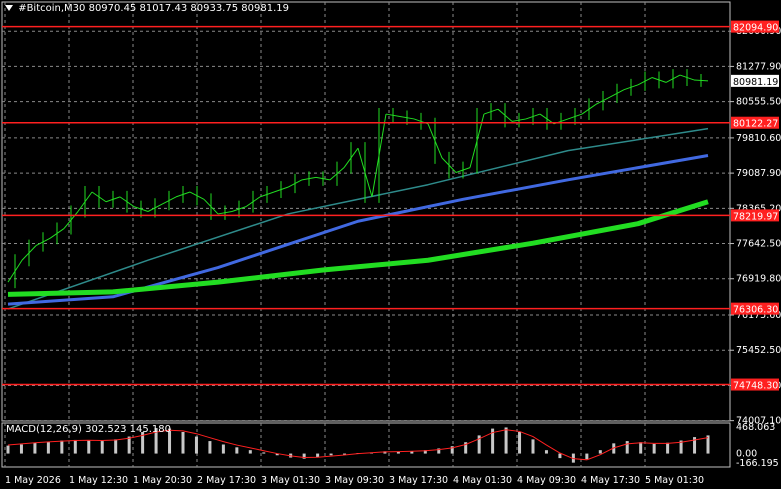 This screenshot has width=781, height=489. Describe the element at coordinates (755, 28) in the screenshot. I see `level-label: 82094.90` at that location.